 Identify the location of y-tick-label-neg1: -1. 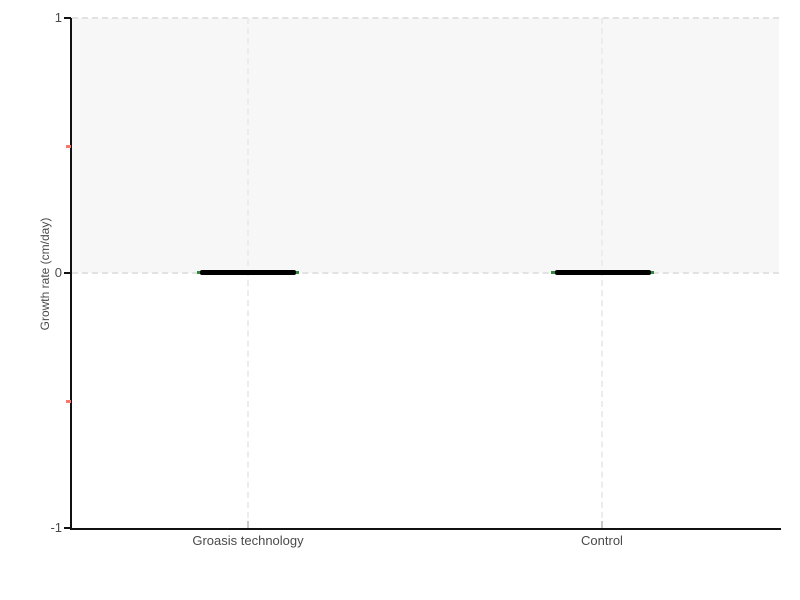
(56, 527).